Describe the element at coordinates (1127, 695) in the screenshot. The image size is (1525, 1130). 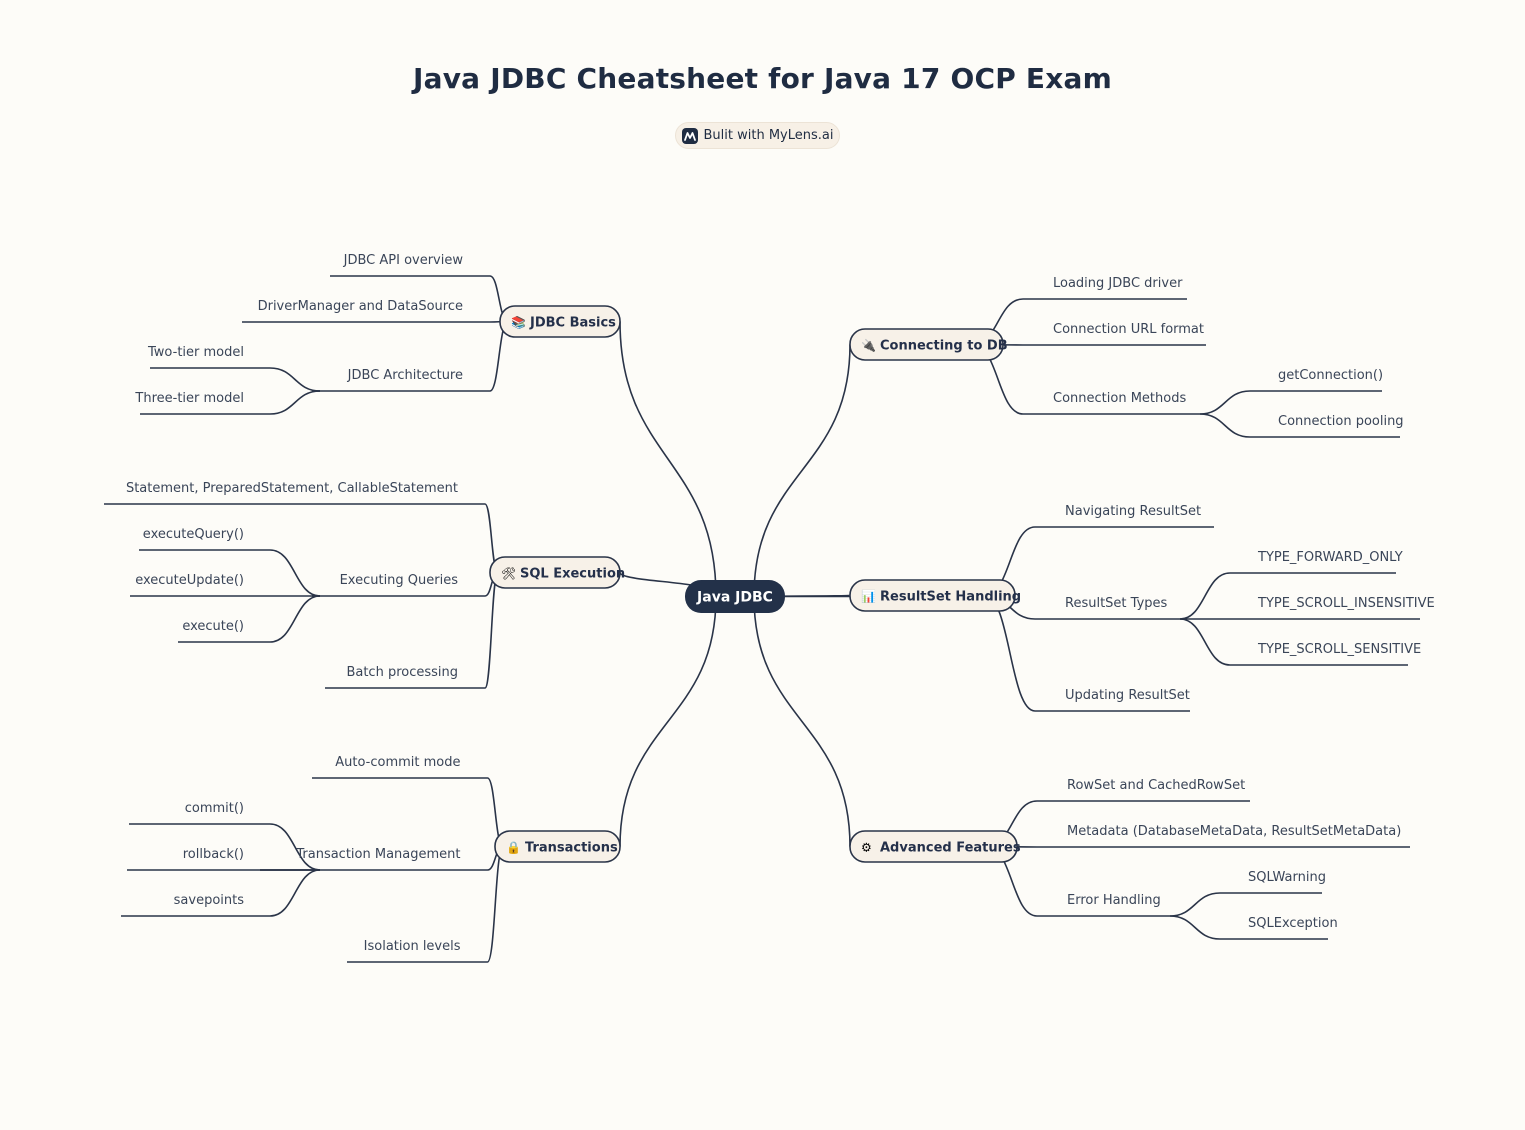
I see `leaf-updating-resultset: Updating ResultSet` at that location.